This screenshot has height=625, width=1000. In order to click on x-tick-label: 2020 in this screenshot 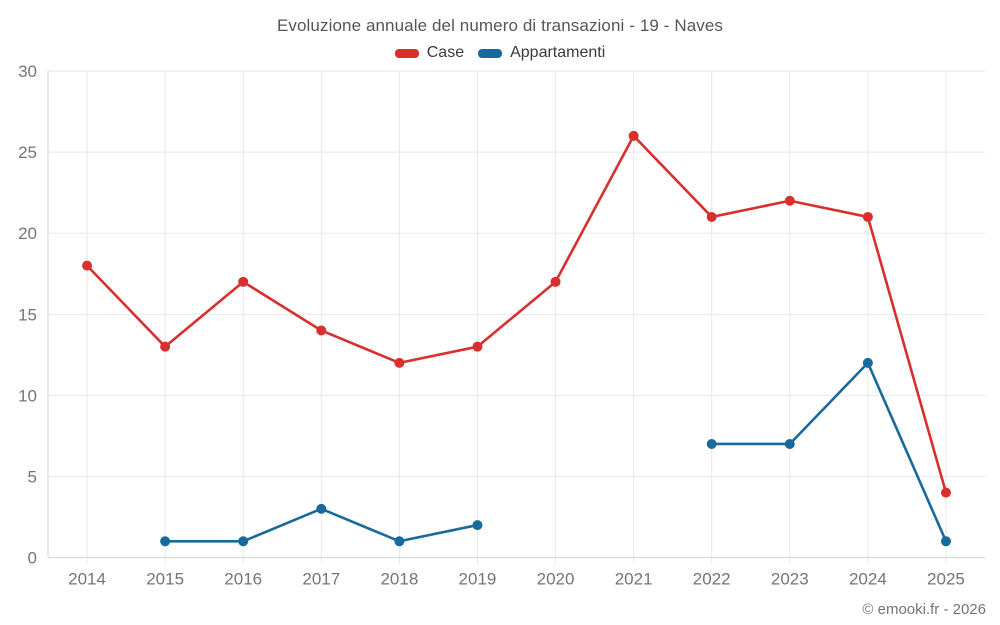, I will do `click(556, 579)`.